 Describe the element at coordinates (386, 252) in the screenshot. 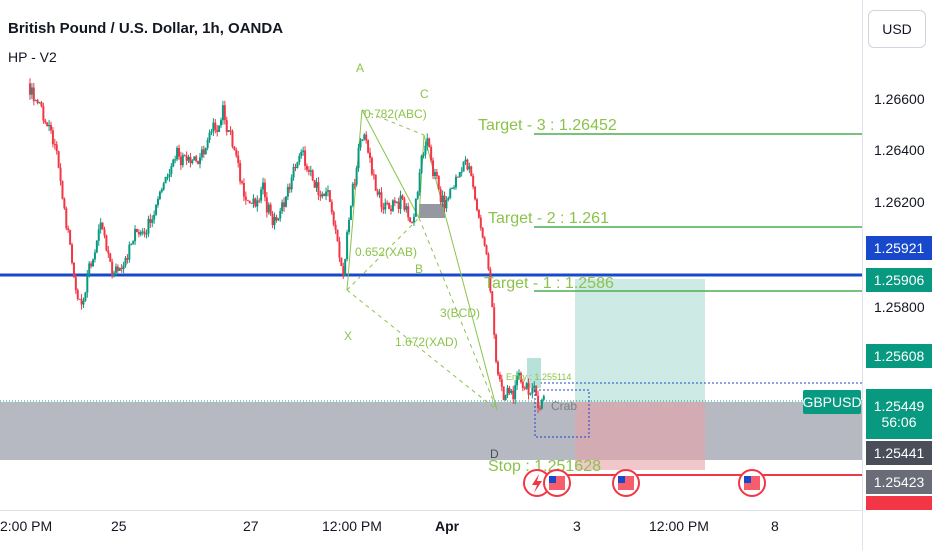

I see `ratio-xab-label: 0.652(XAB)` at that location.